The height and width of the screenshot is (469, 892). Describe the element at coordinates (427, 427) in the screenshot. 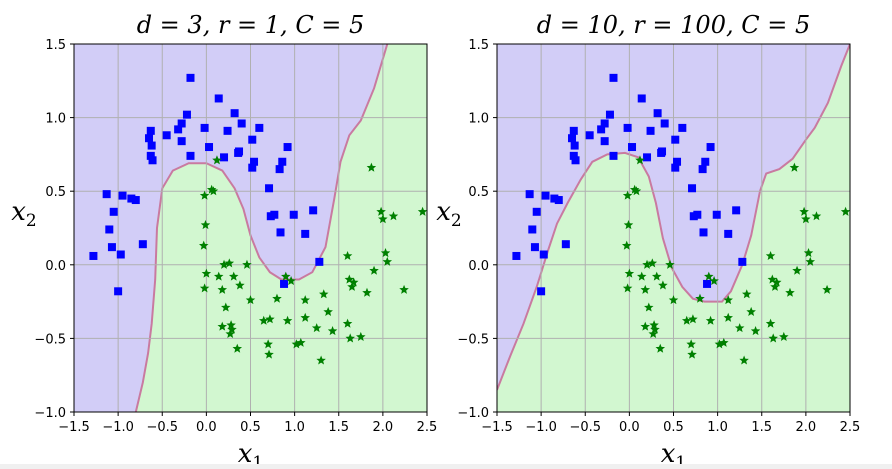

I see `x-tick-label: 2.5` at that location.